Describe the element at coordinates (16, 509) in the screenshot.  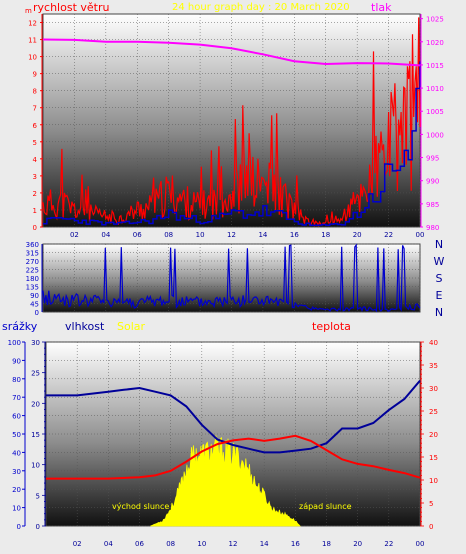
I see `rain-y-tick-label: 10` at that location.